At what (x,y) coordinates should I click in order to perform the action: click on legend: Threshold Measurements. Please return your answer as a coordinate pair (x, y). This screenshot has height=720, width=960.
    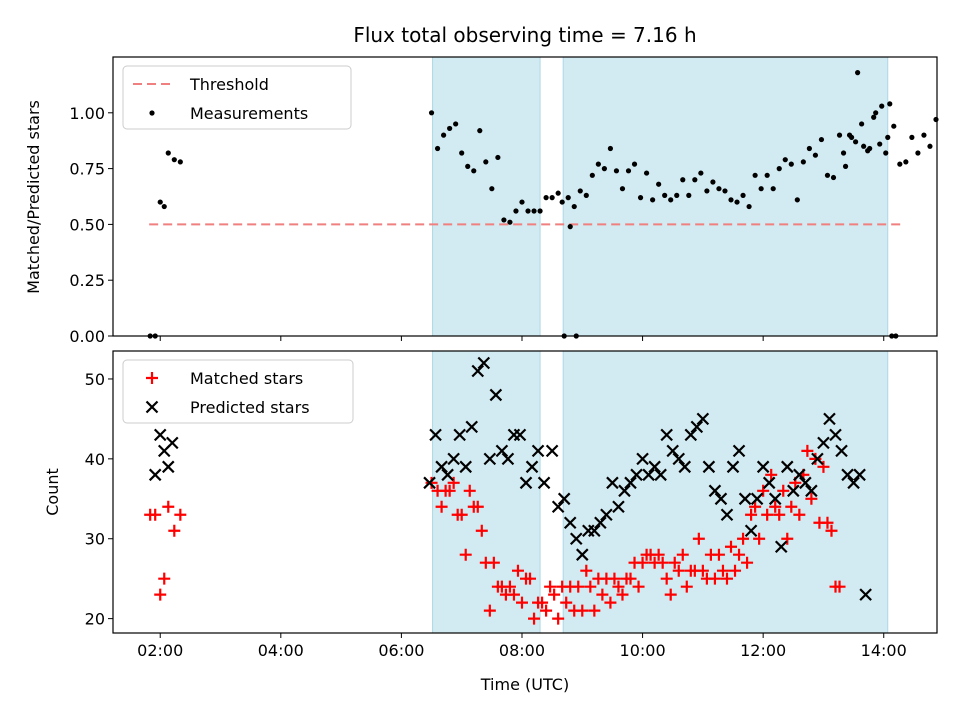
    Looking at the image, I should click on (237, 97).